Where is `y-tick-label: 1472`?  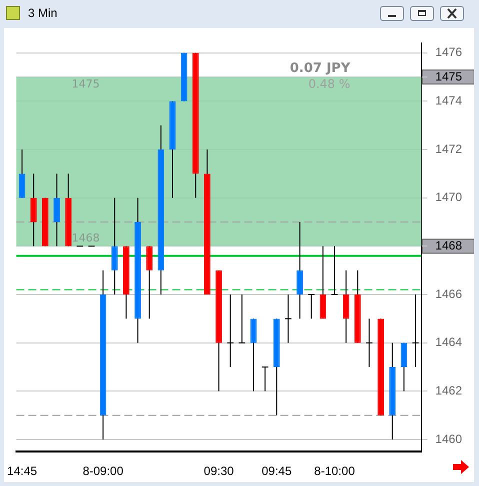 y-tick-label: 1472 is located at coordinates (448, 149).